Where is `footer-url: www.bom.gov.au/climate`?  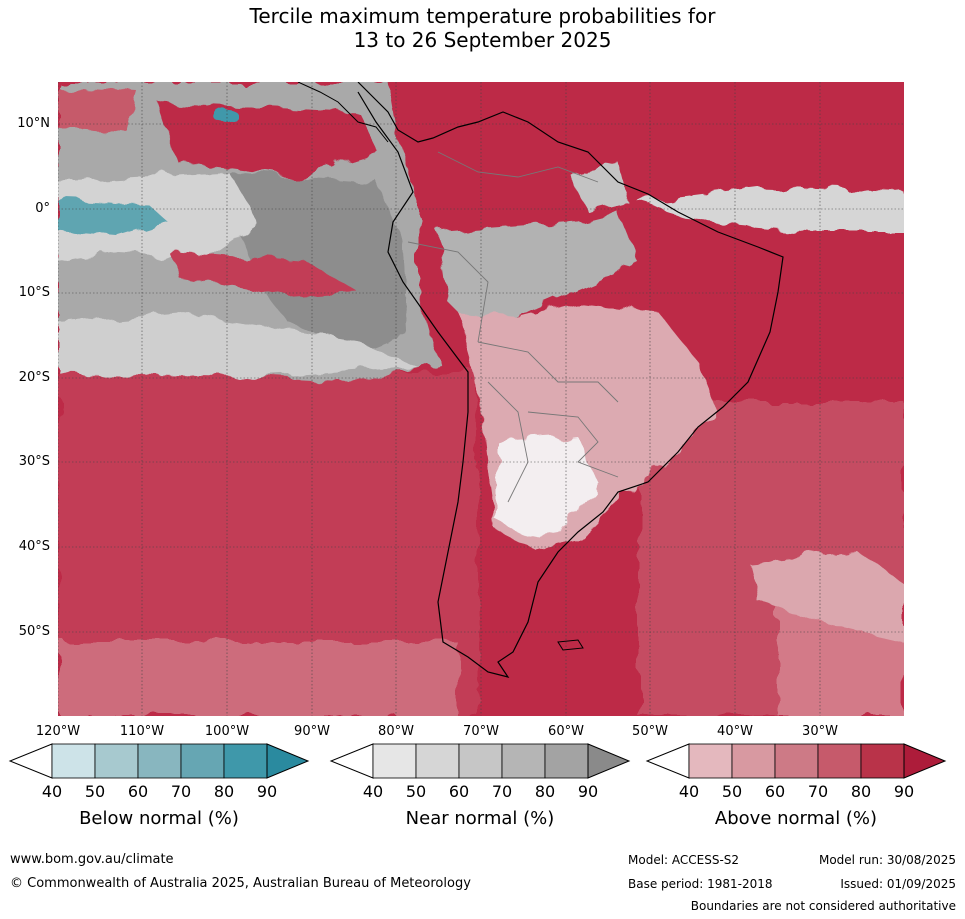 footer-url: www.bom.gov.au/climate is located at coordinates (92, 859).